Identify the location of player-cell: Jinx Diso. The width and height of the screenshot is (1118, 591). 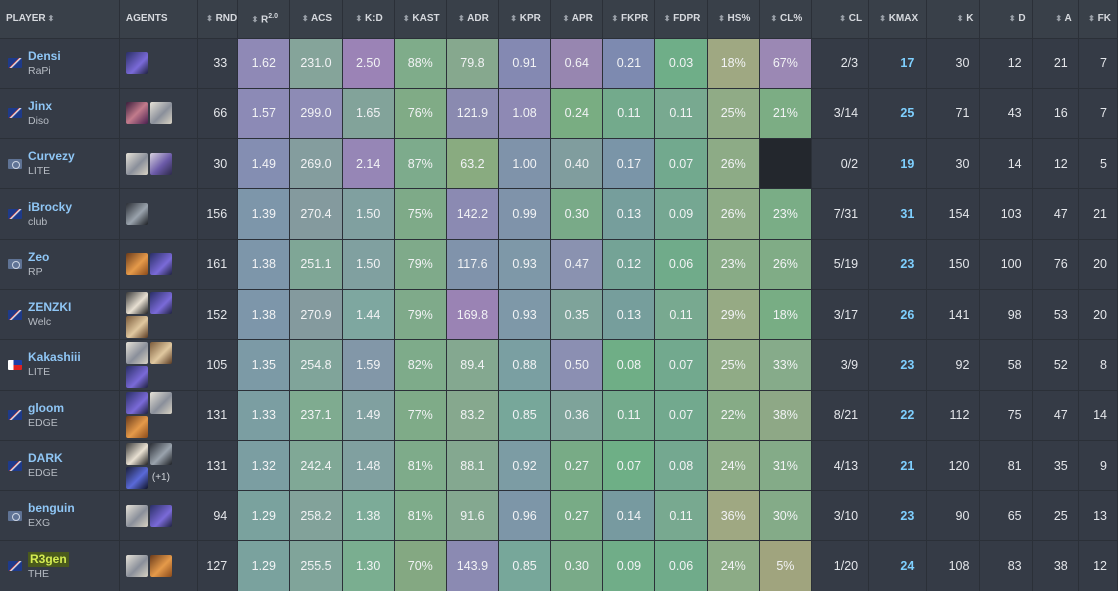
(60, 114).